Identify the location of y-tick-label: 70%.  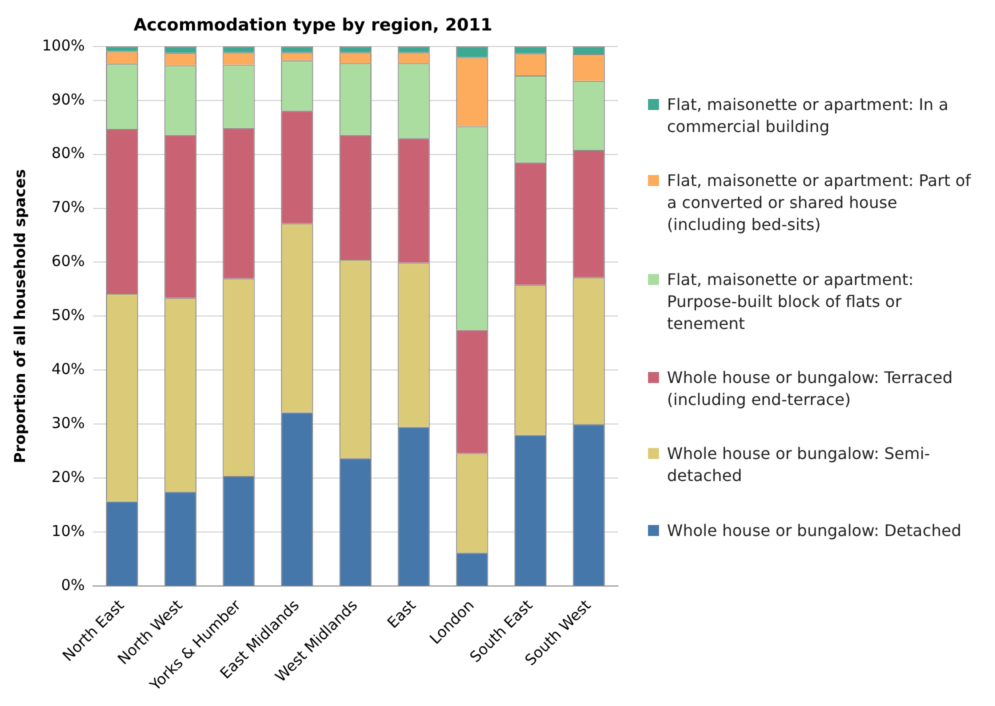
(68, 207).